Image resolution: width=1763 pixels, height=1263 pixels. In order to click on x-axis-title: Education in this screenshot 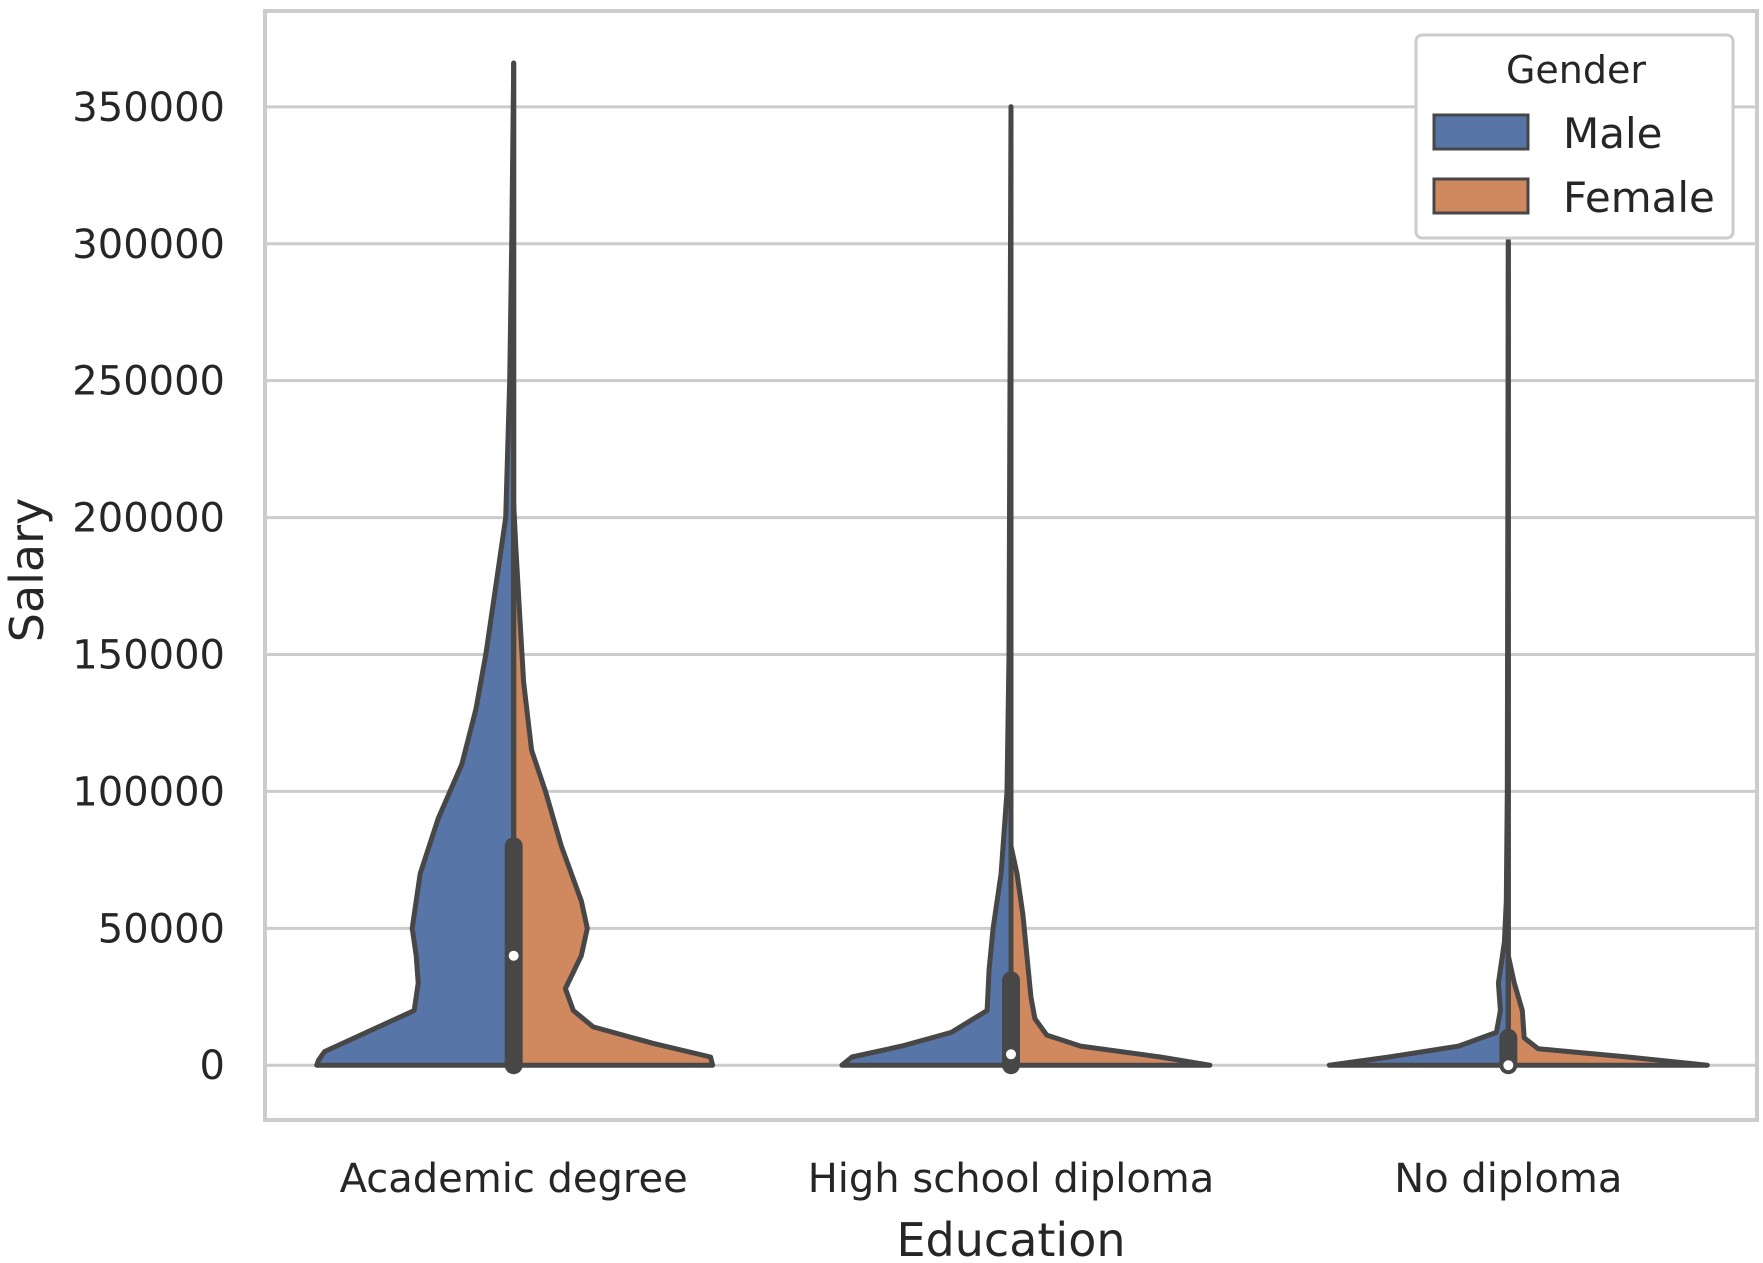, I will do `click(1010, 1238)`.